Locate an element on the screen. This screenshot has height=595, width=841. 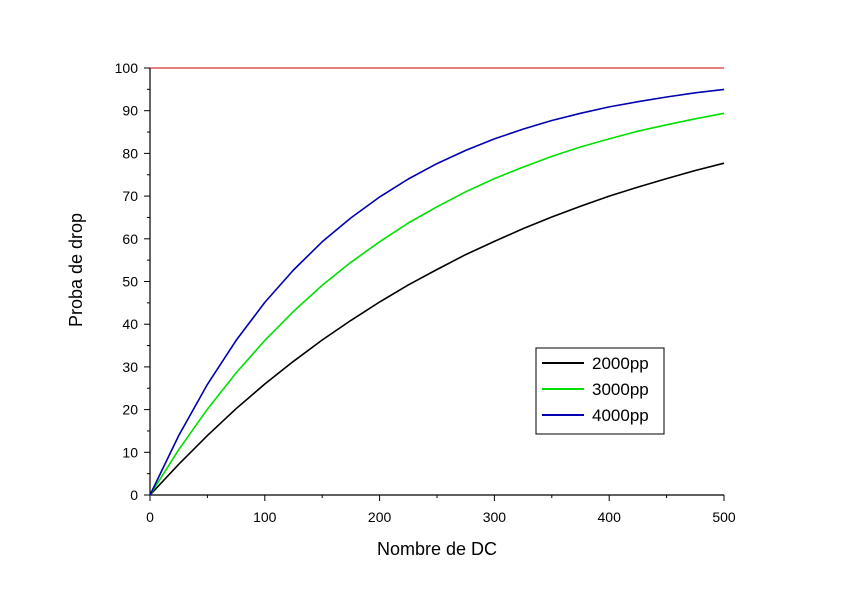
legend: 2000pp 3000pp 4000pp is located at coordinates (600, 391).